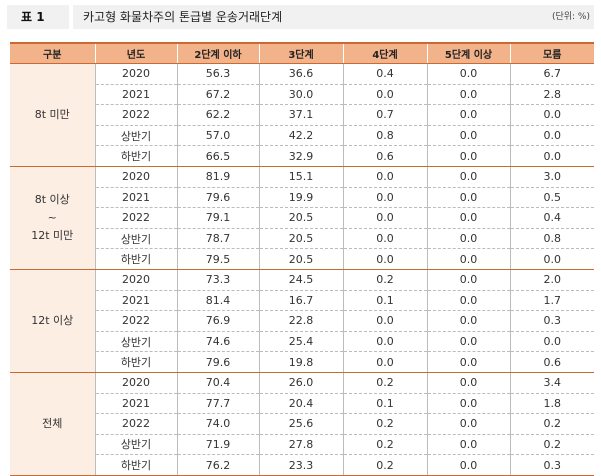 The width and height of the screenshot is (601, 476). What do you see at coordinates (52, 321) in the screenshot?
I see `group-label: 12t 이상` at bounding box center [52, 321].